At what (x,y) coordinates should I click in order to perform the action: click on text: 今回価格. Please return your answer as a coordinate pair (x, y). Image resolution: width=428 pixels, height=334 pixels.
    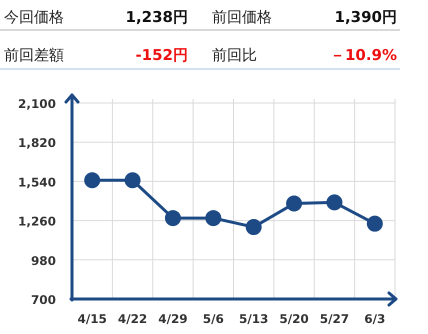
    Looking at the image, I should click on (34, 17).